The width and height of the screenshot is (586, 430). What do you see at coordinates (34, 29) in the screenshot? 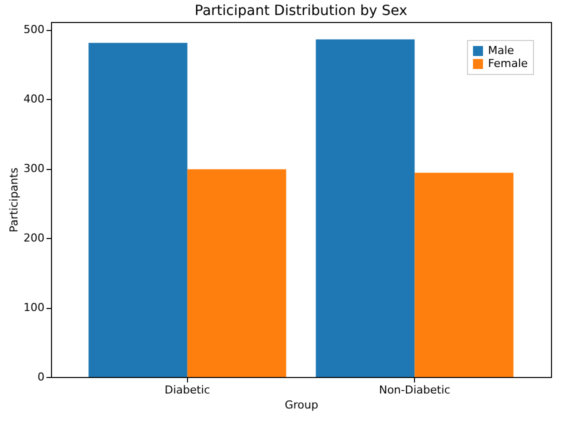
I see `y-tick-label: 500` at bounding box center [34, 29].